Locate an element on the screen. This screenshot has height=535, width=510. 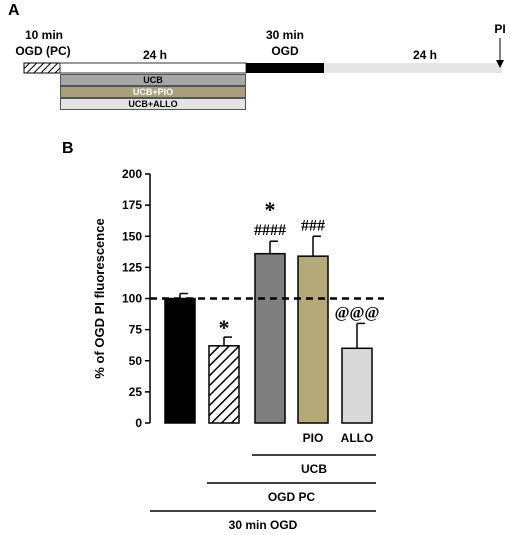
x-category-label: ALLO is located at coordinates (357, 438).